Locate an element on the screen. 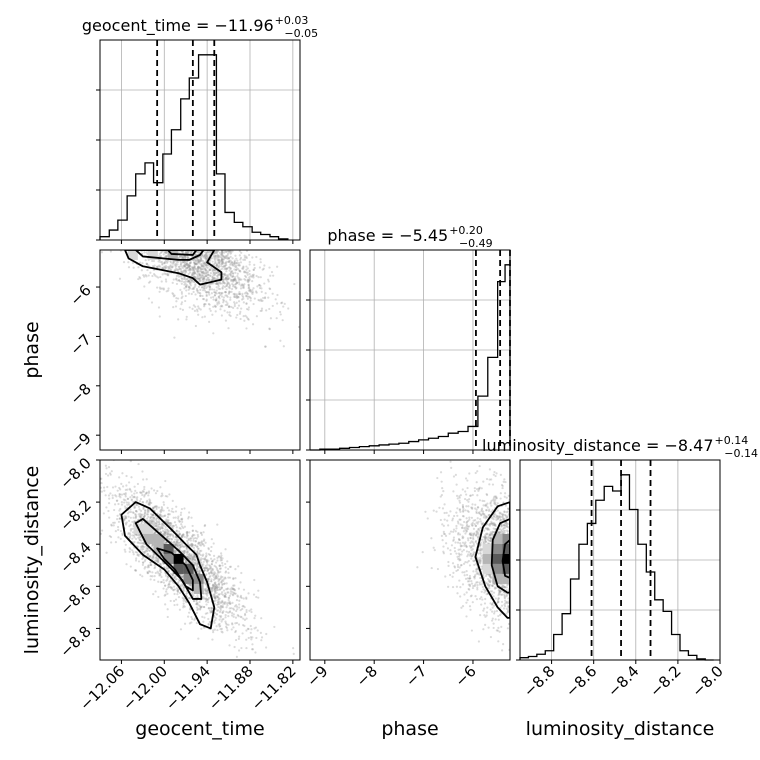  density-cell is located at coordinates (188, 568).